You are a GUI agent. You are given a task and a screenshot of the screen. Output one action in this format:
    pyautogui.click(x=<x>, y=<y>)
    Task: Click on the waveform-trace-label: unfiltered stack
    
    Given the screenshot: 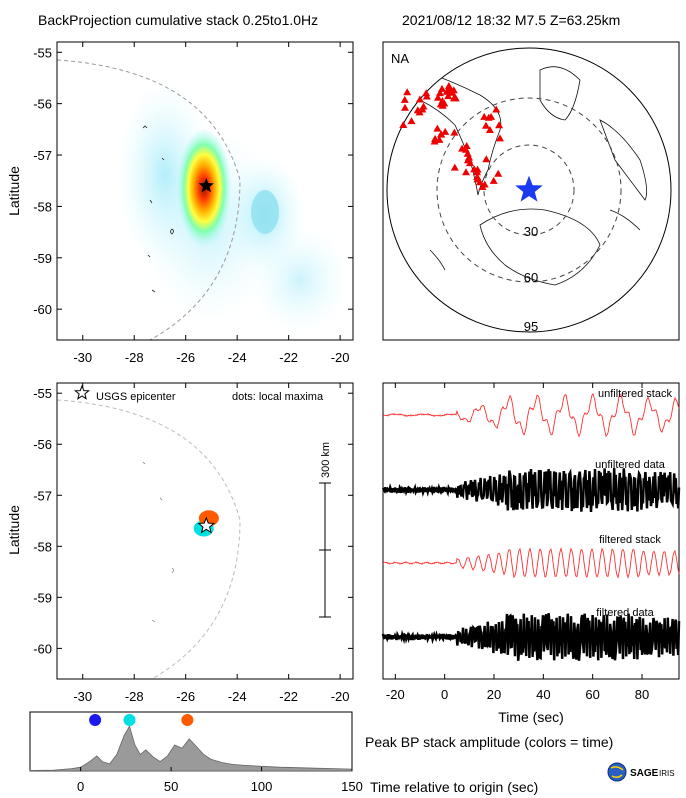 What is the action you would take?
    pyautogui.click(x=635, y=394)
    